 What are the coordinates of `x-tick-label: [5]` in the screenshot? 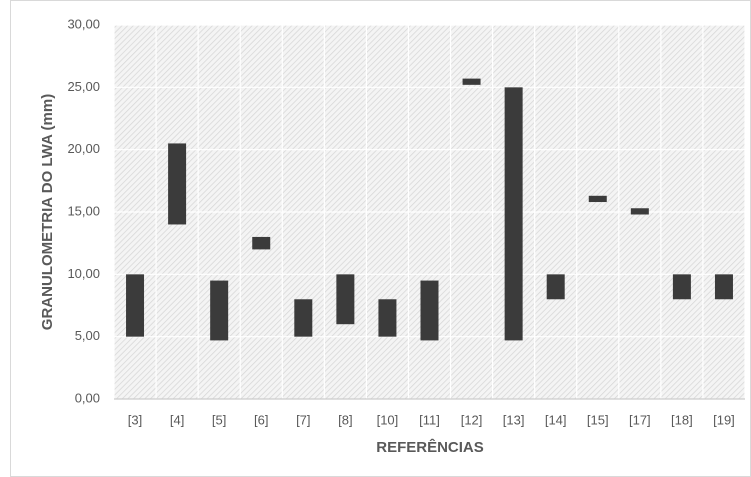 It's located at (219, 419).